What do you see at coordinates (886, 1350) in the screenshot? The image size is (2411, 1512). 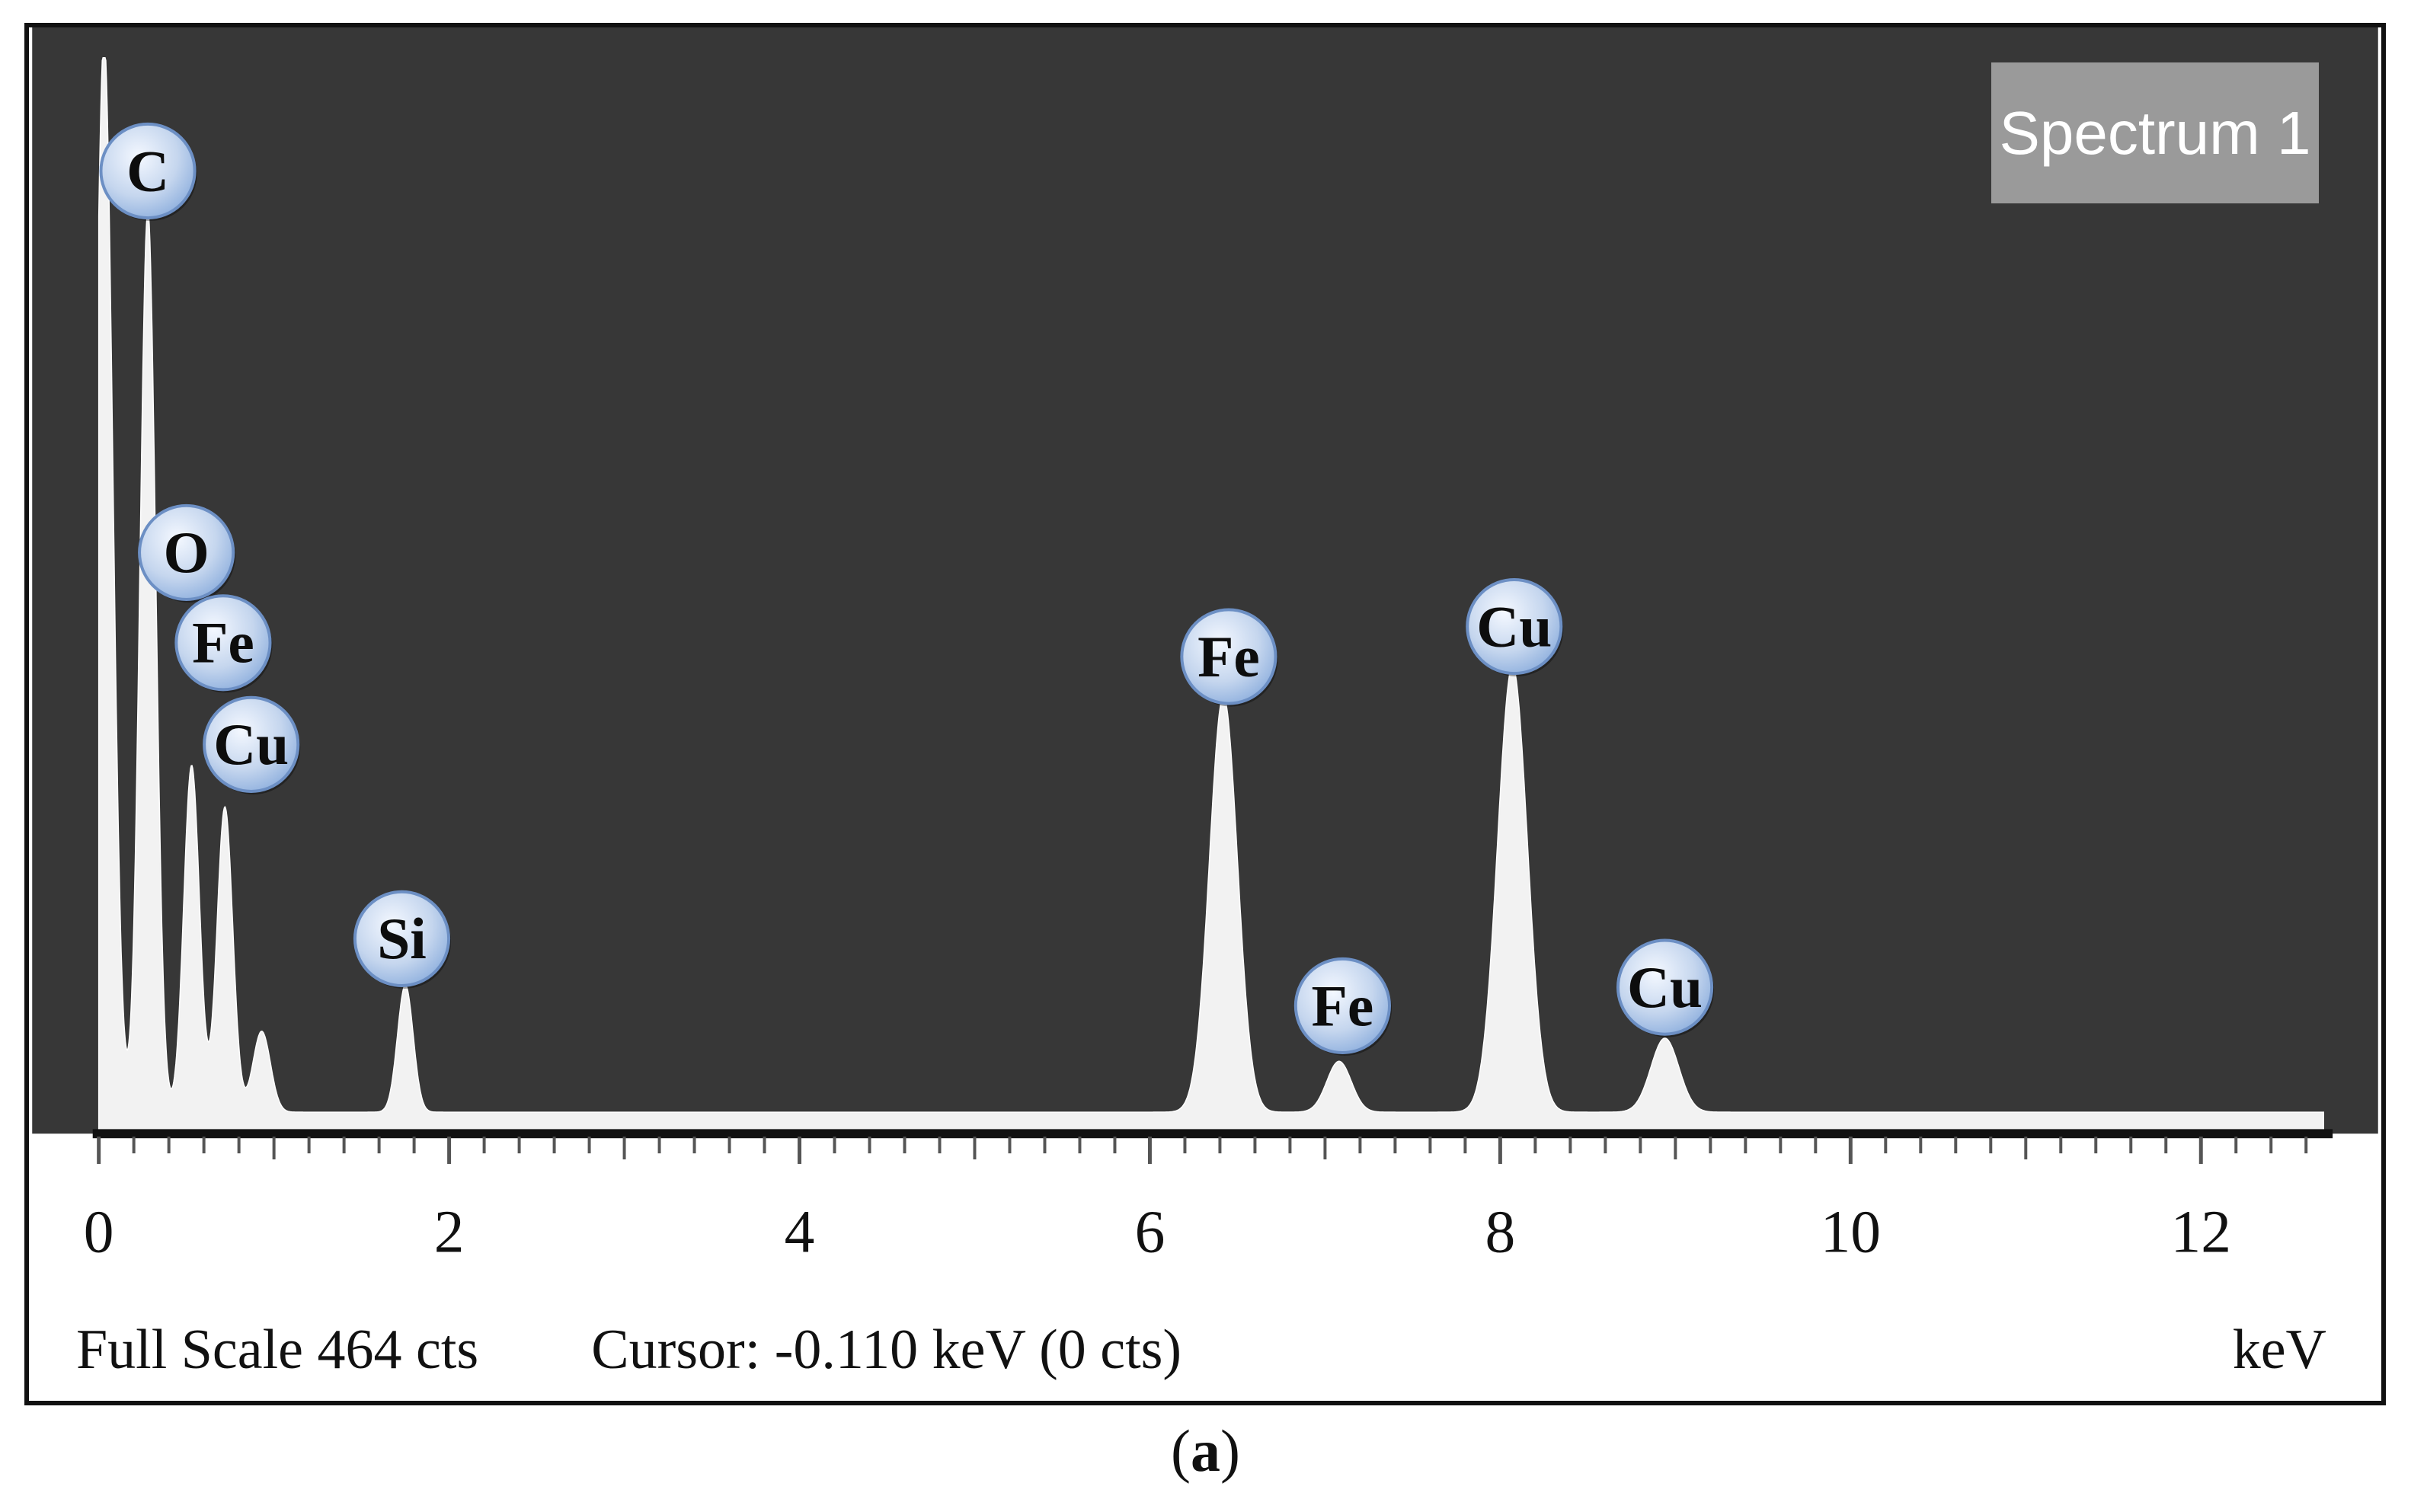 I see `cursor-readout: Cursor: -0.110 keV (0 cts)` at bounding box center [886, 1350].